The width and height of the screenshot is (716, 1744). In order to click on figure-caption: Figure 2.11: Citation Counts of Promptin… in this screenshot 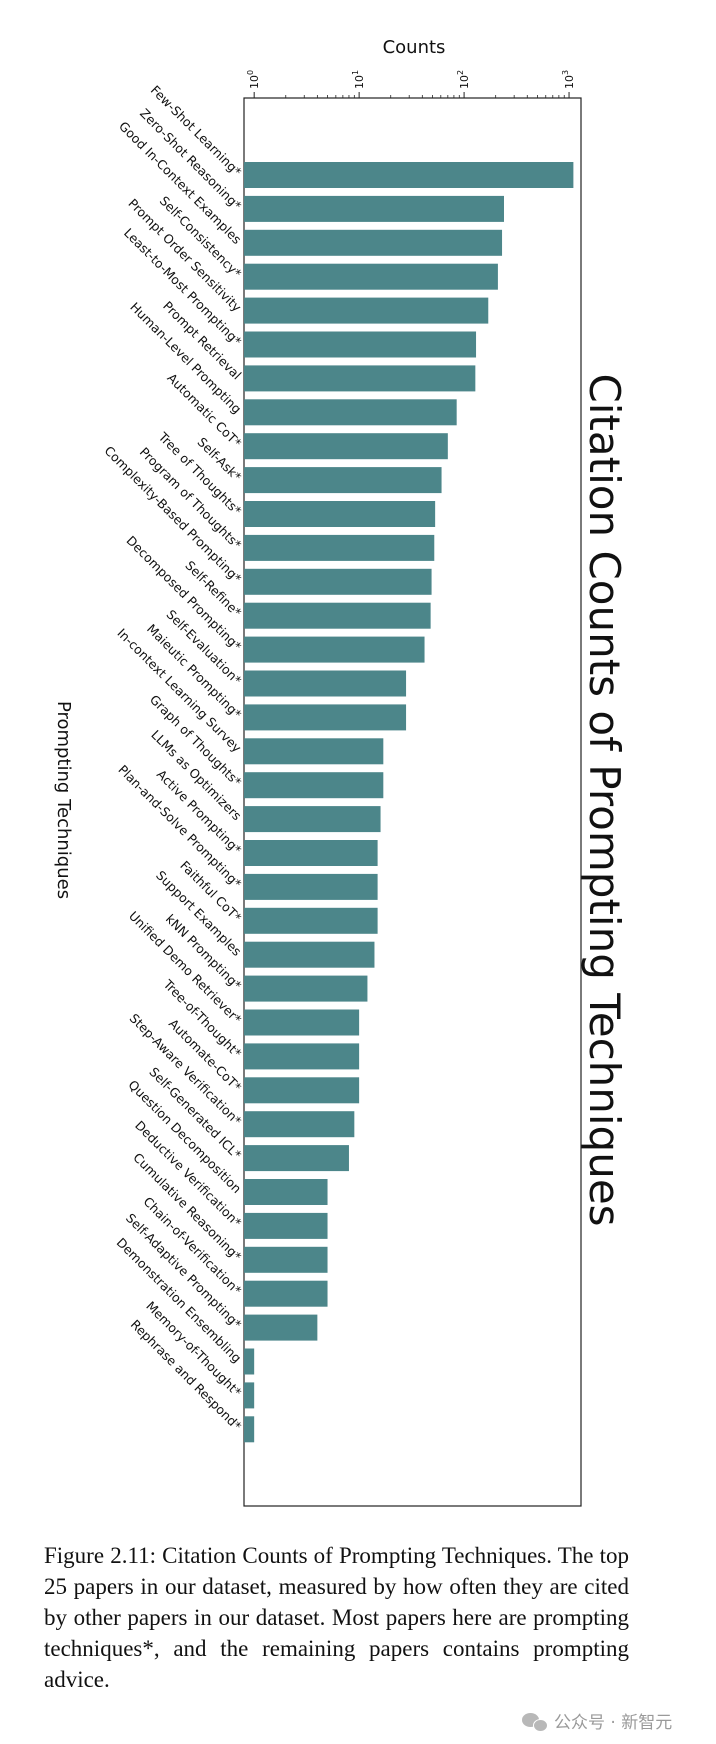, I will do `click(336, 1617)`.